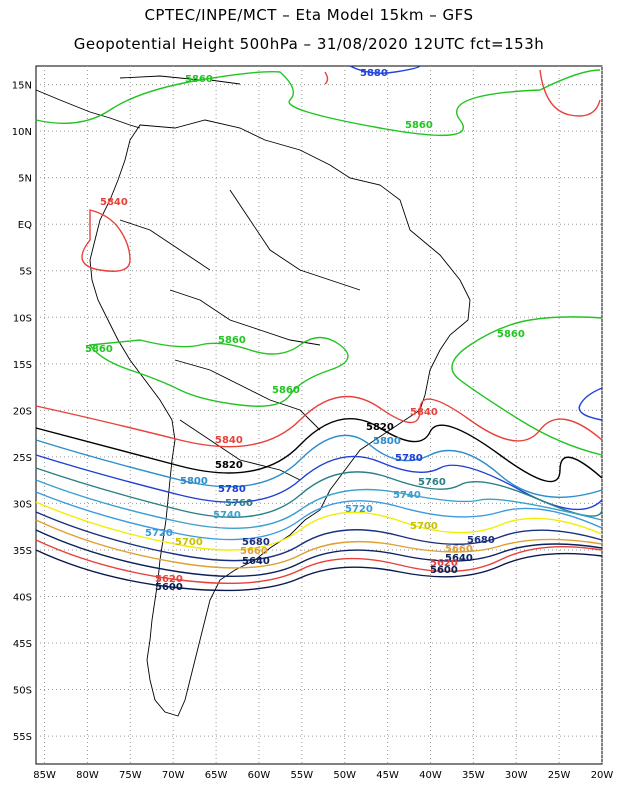 The image size is (618, 800). What do you see at coordinates (22, 597) in the screenshot?
I see `lat-tick-label: 40S` at bounding box center [22, 597].